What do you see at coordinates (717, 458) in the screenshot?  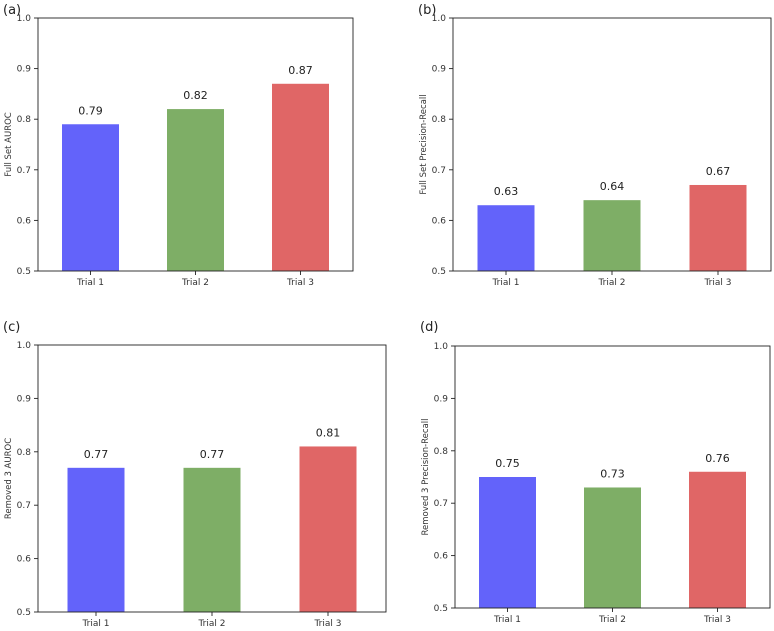 I see `bar-value-label: 0.76` at bounding box center [717, 458].